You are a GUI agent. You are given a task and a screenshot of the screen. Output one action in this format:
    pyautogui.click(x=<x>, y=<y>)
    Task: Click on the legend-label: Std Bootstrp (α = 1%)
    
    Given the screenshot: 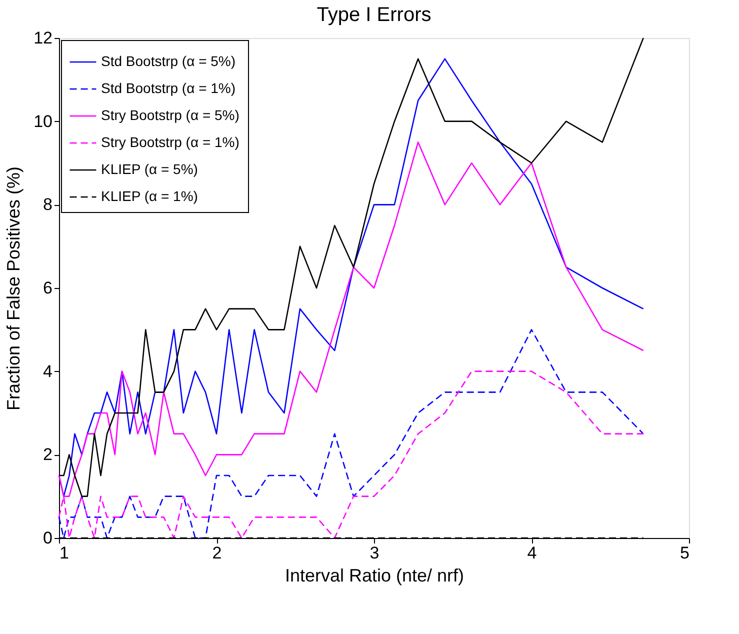 What is the action you would take?
    pyautogui.click(x=168, y=88)
    